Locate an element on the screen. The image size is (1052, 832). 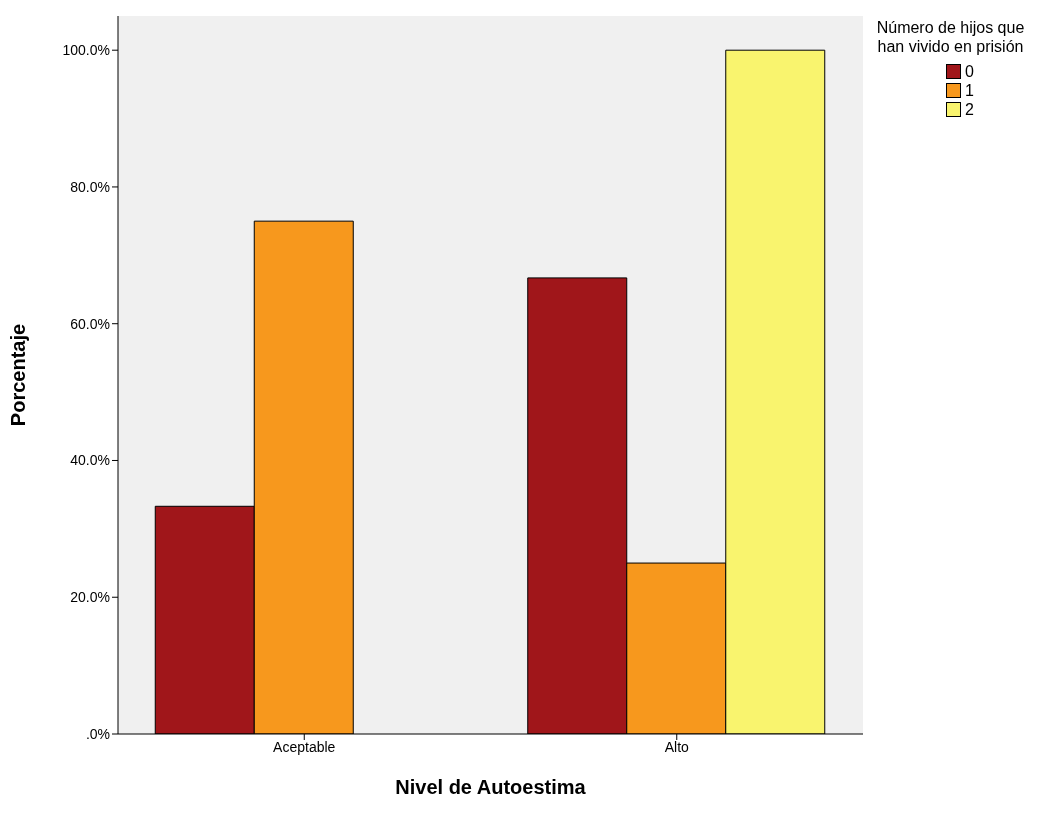
x-tick-label: Alto is located at coordinates (677, 746).